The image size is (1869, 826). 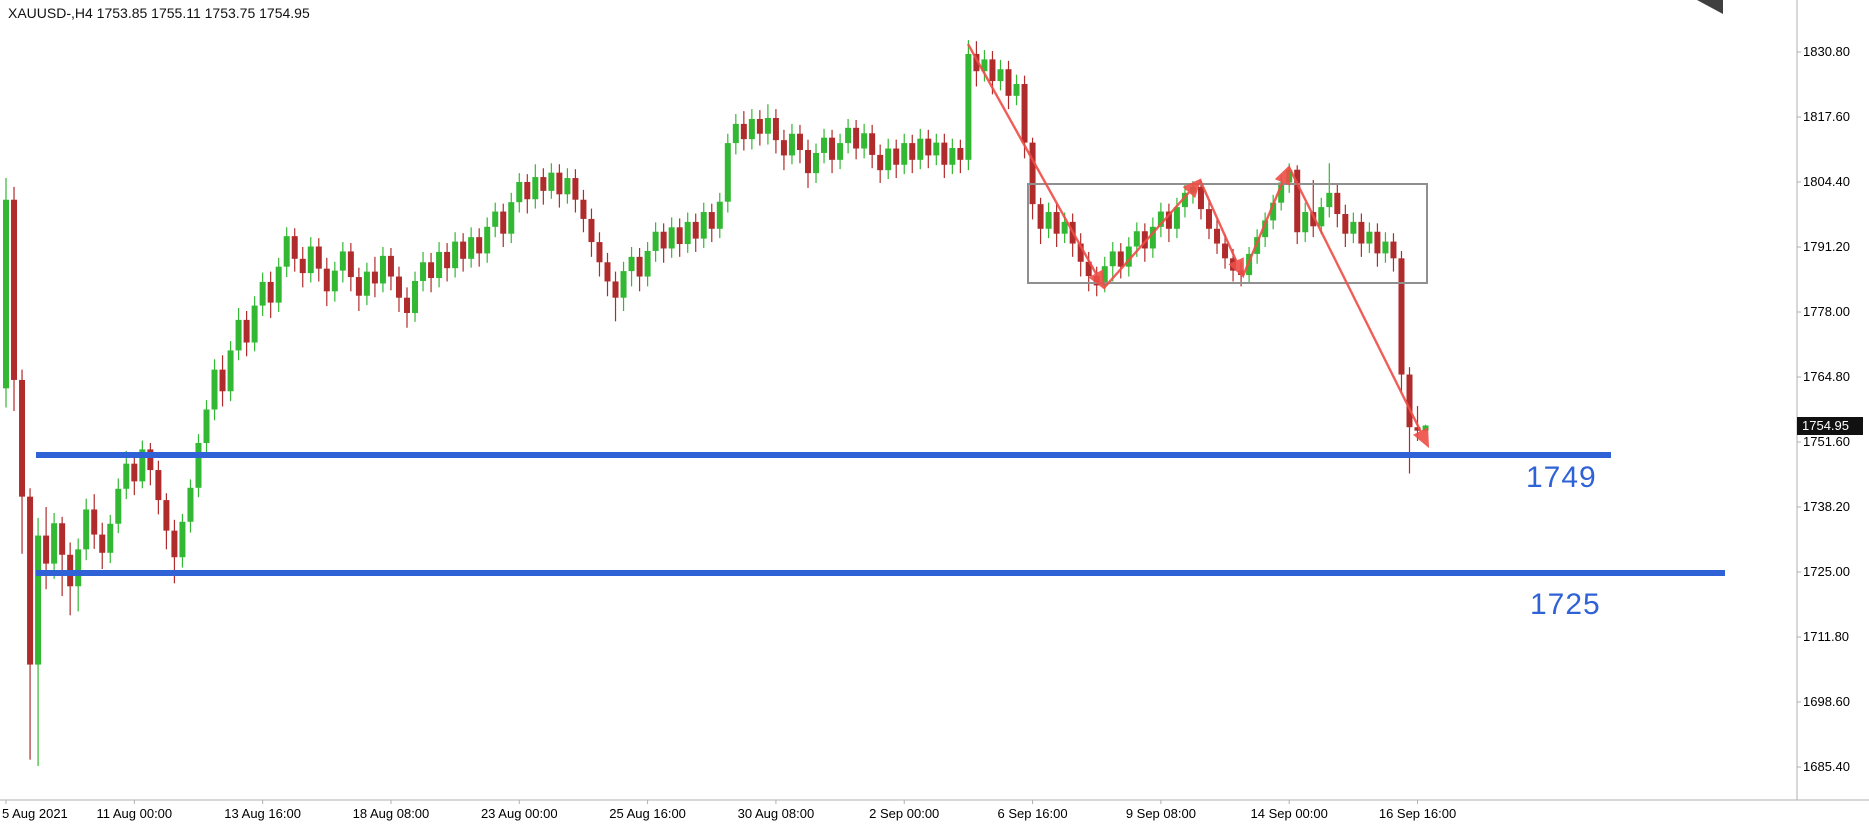 I want to click on price-axis-label: 1791.20, so click(x=1826, y=246).